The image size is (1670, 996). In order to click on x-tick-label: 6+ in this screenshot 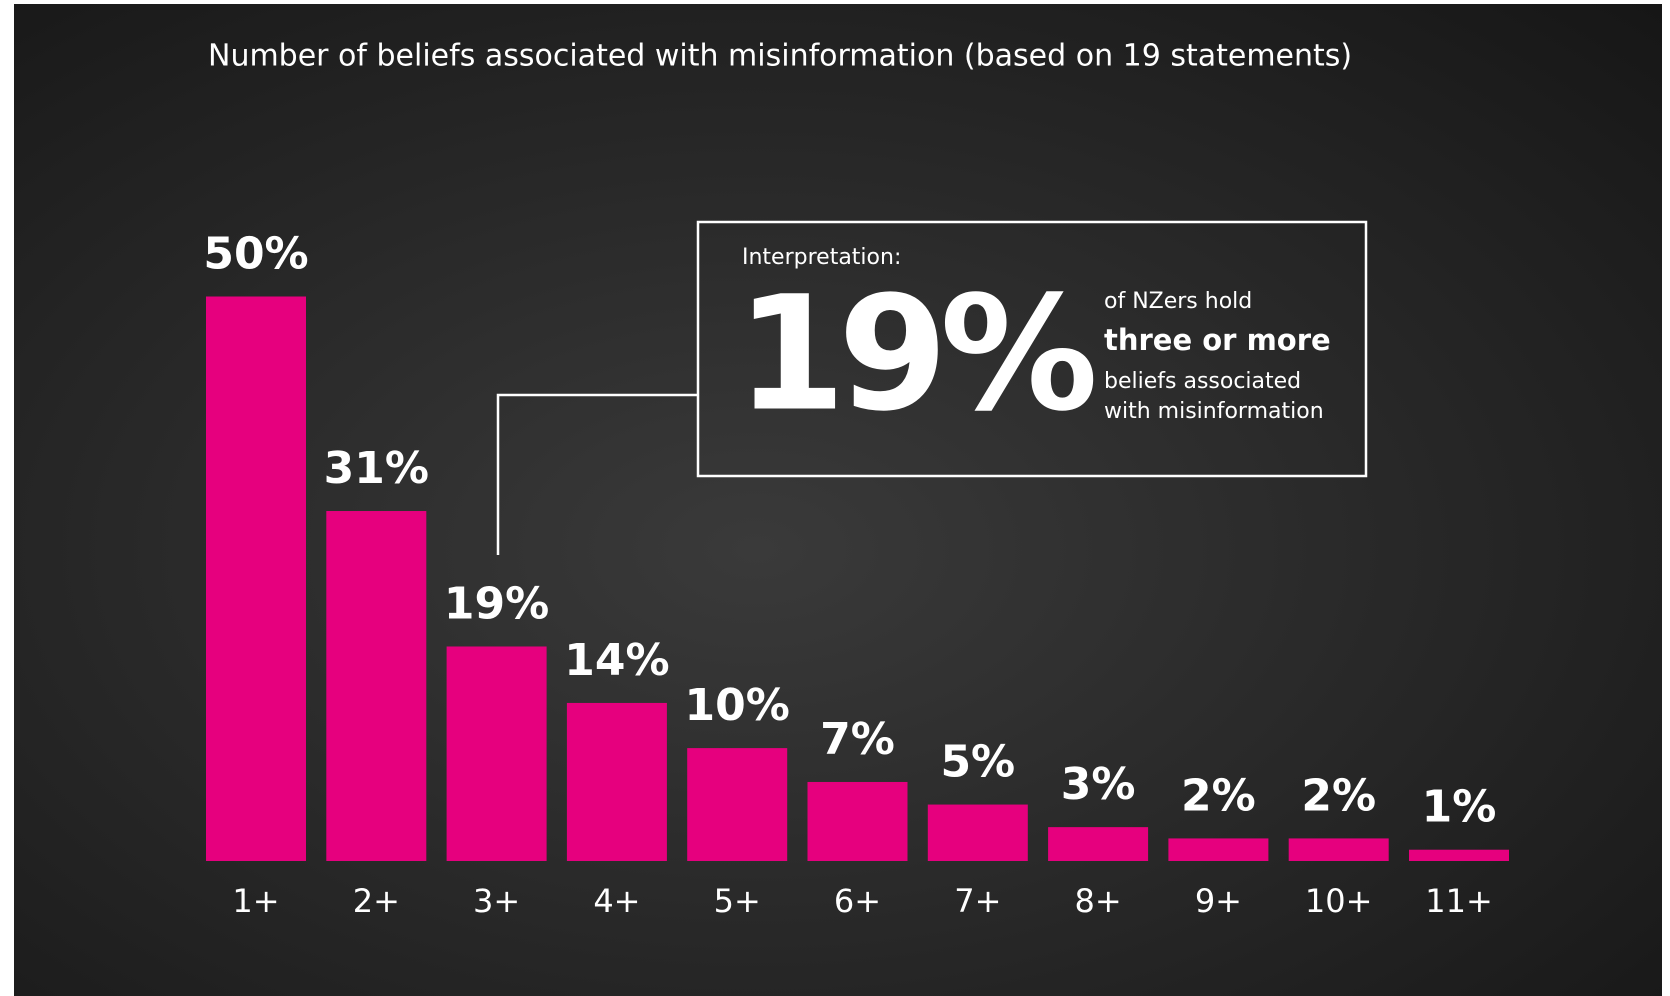, I will do `click(857, 901)`.